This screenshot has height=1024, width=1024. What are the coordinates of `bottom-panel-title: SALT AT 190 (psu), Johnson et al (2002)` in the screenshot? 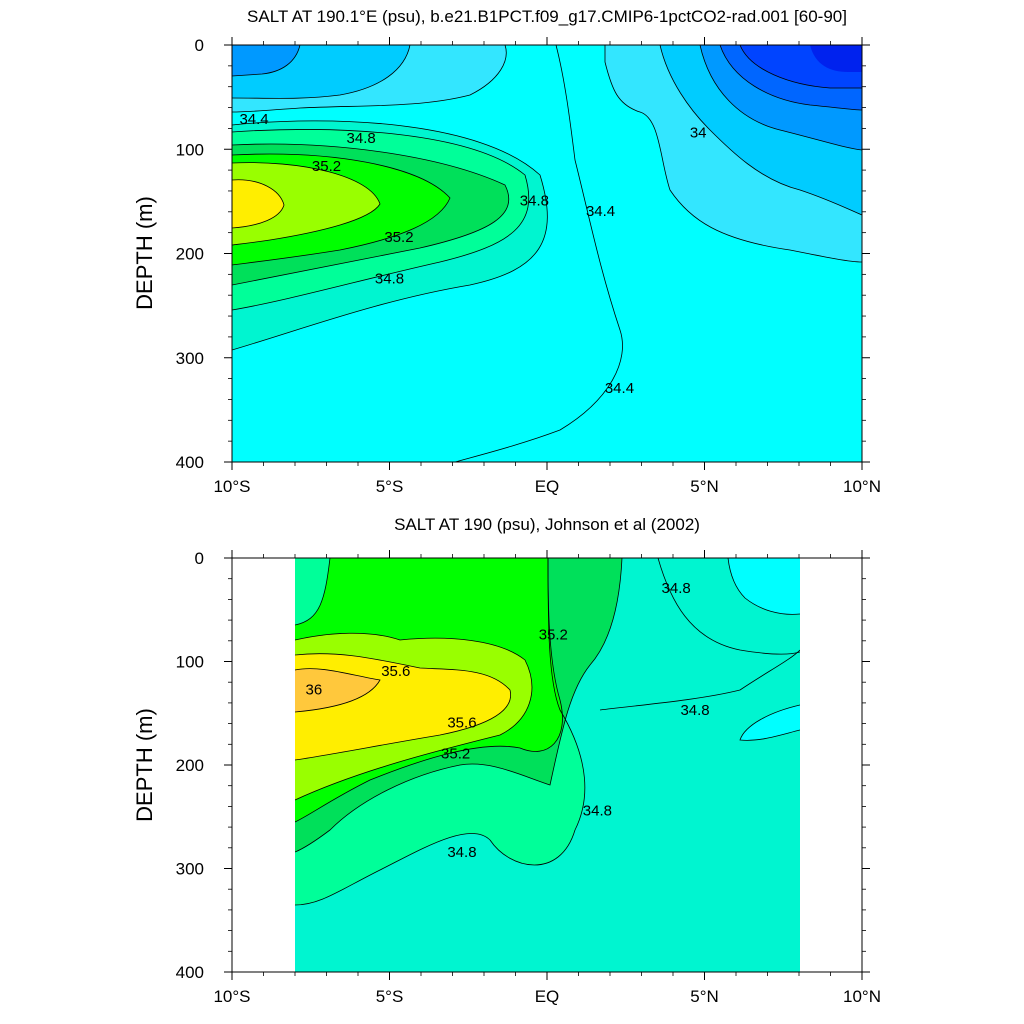 It's located at (547, 524).